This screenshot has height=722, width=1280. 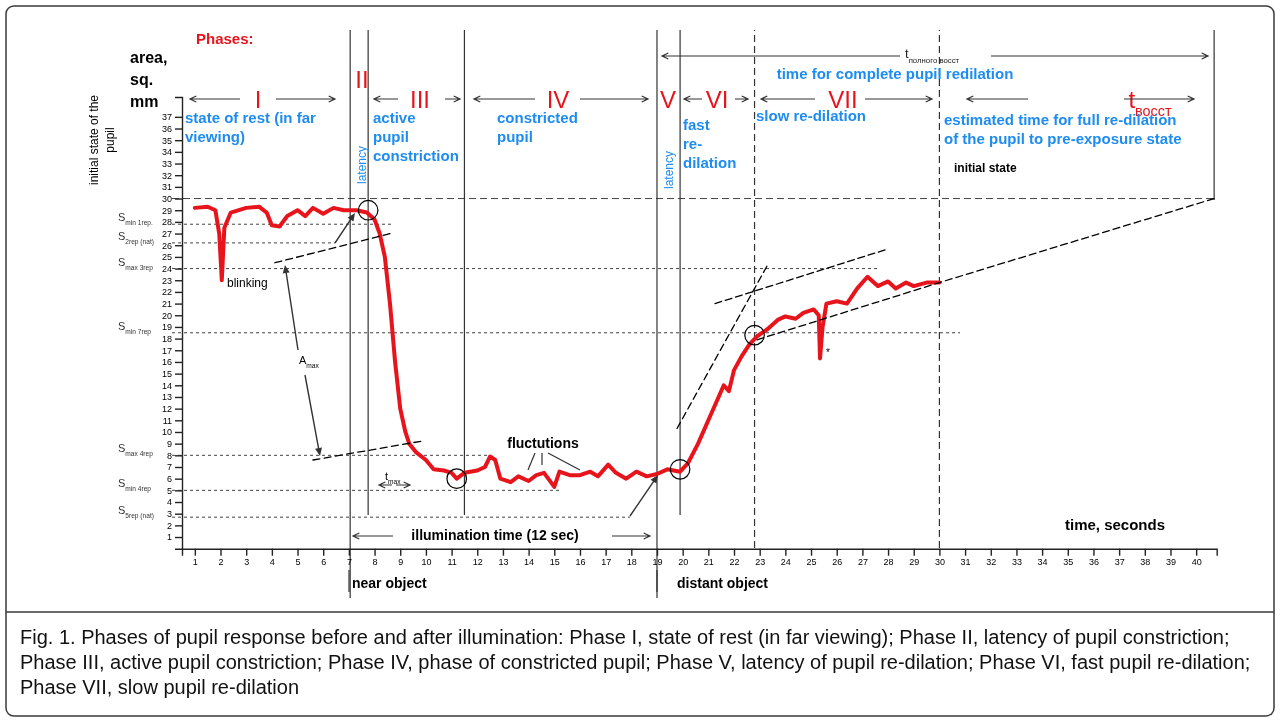 What do you see at coordinates (166, 362) in the screenshot?
I see `y-tick-label: 16` at bounding box center [166, 362].